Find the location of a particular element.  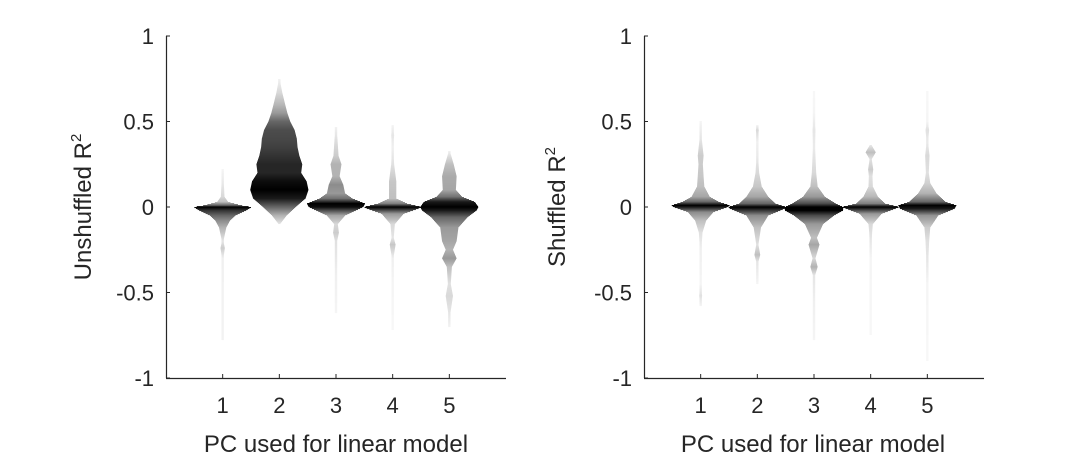

right-y-tick-label: 0 is located at coordinates (626, 207).